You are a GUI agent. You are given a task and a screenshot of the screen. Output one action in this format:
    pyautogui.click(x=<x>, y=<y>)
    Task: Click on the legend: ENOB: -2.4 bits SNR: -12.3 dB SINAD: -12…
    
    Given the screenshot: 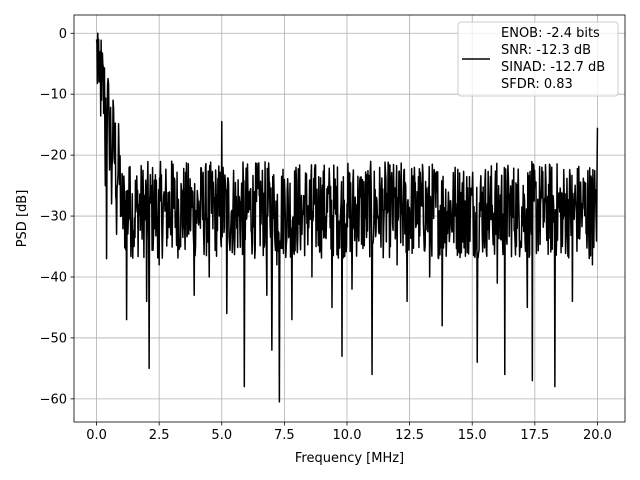 What is the action you would take?
    pyautogui.click(x=538, y=59)
    